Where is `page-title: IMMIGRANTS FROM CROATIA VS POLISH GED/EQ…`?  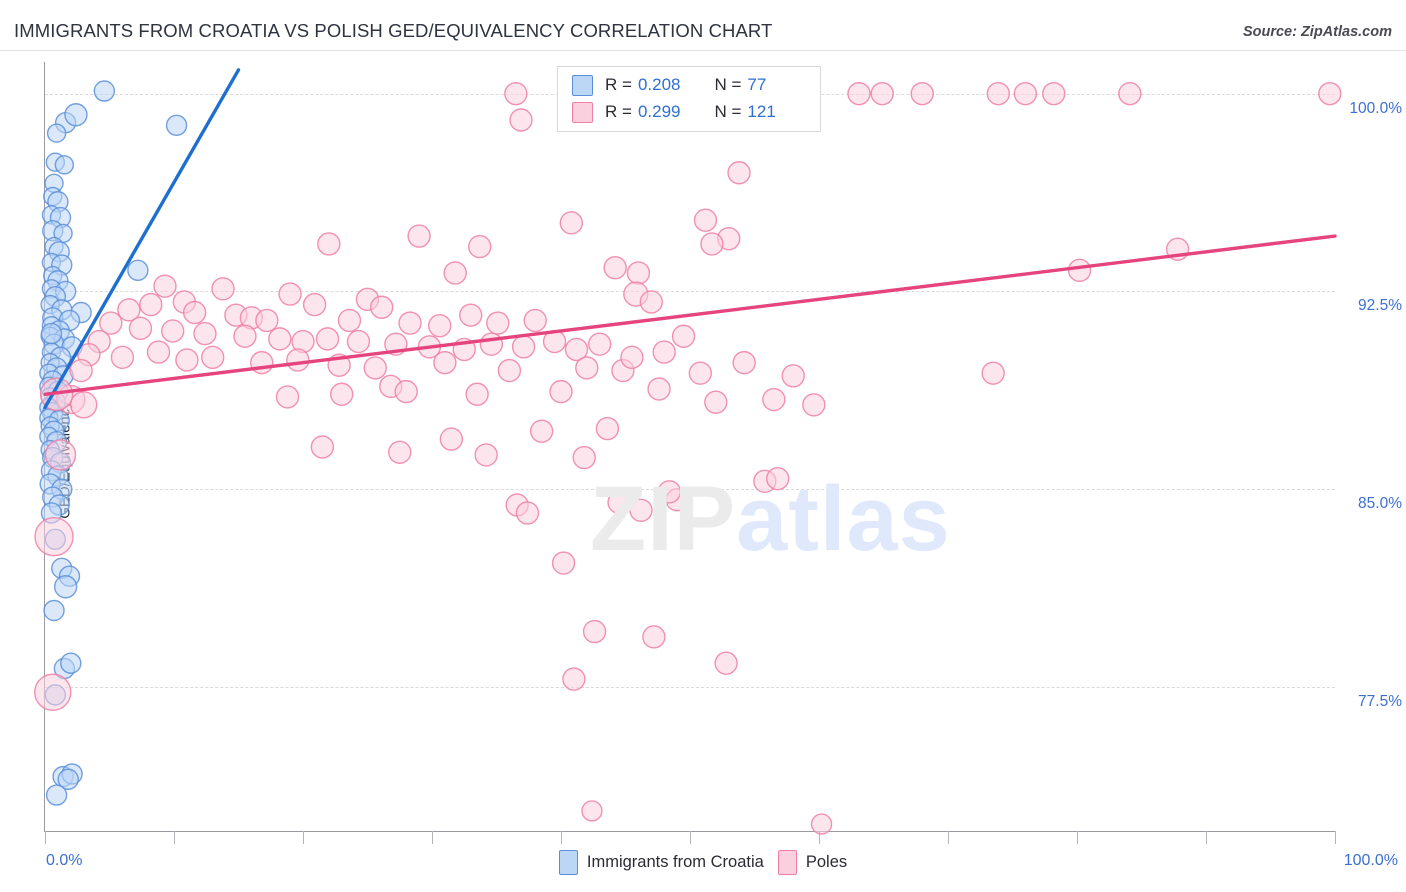
page-title: IMMIGRANTS FROM CROATIA VS POLISH GED/EQ… is located at coordinates (393, 30).